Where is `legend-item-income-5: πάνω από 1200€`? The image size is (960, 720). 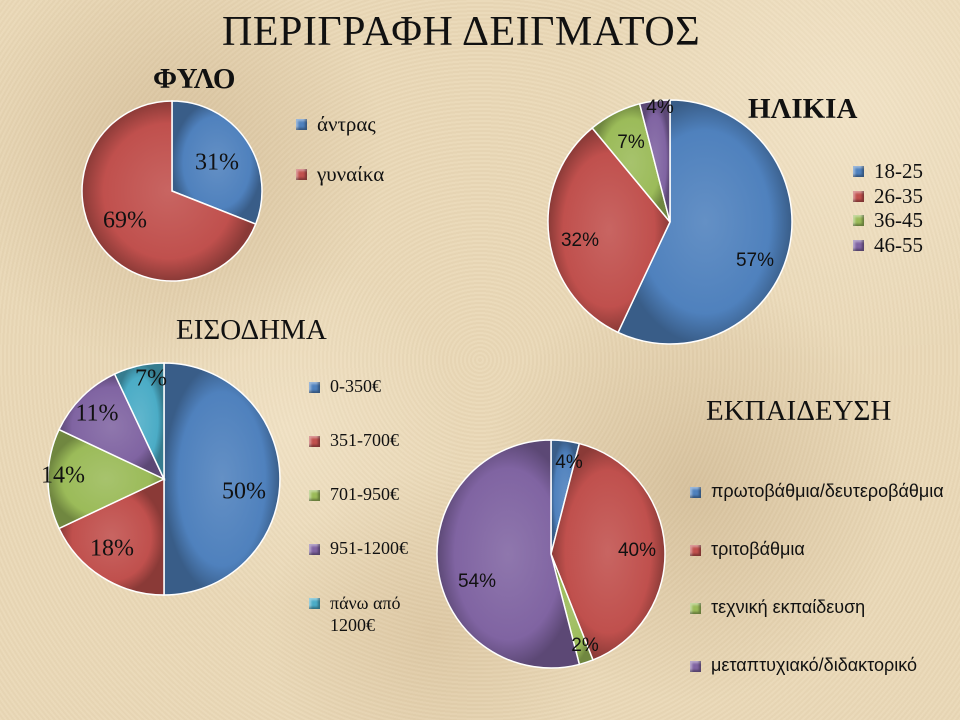 legend-item-income-5: πάνω από 1200€ is located at coordinates (364, 614).